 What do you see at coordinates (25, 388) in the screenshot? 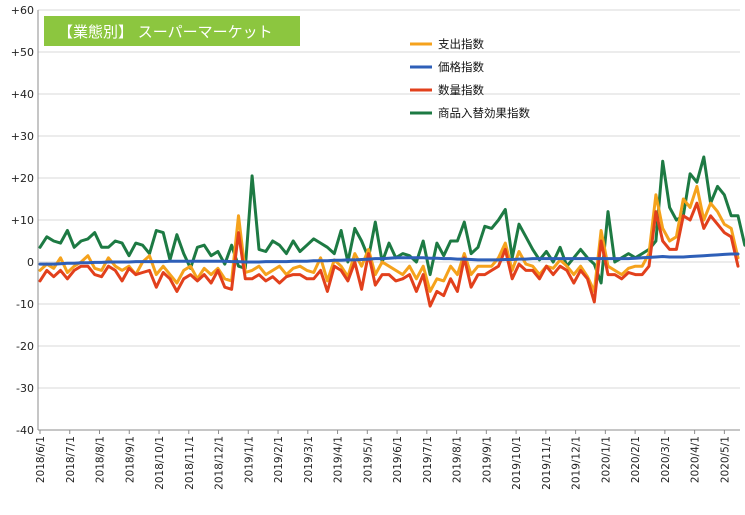
I see `y-tick-label: -30` at bounding box center [25, 388].